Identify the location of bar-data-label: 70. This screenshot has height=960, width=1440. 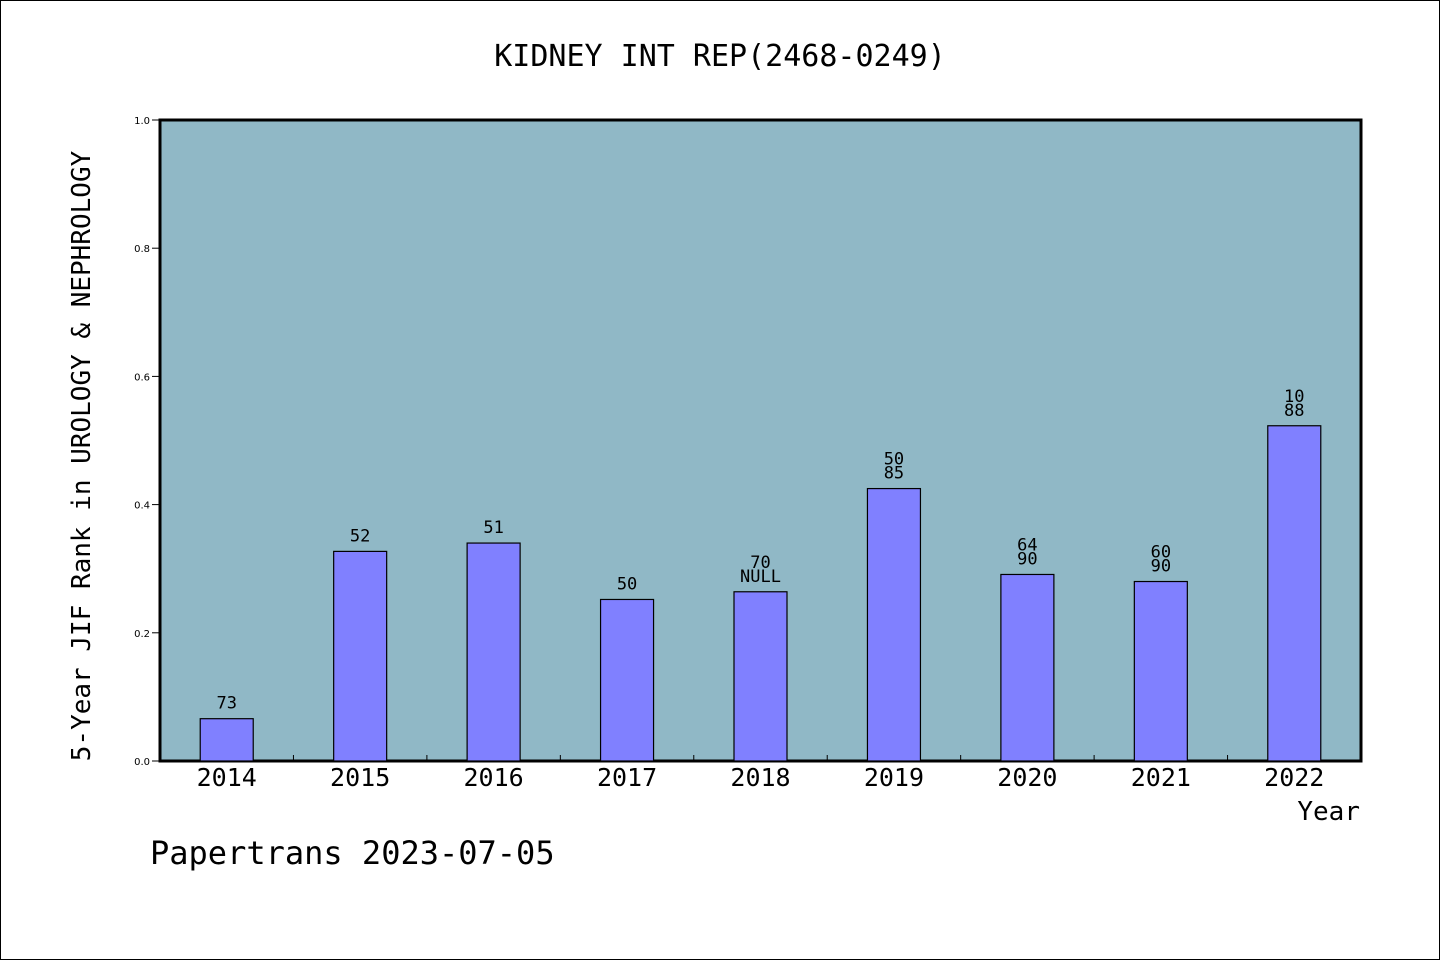
(760, 563).